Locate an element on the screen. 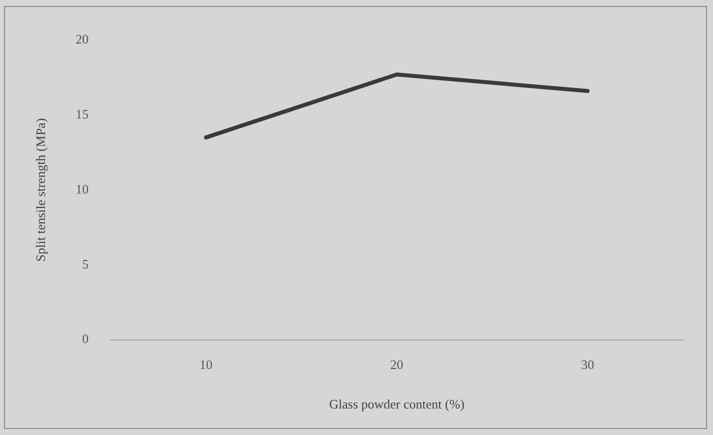 Image resolution: width=713 pixels, height=435 pixels. x-tick-label: 30 is located at coordinates (587, 364).